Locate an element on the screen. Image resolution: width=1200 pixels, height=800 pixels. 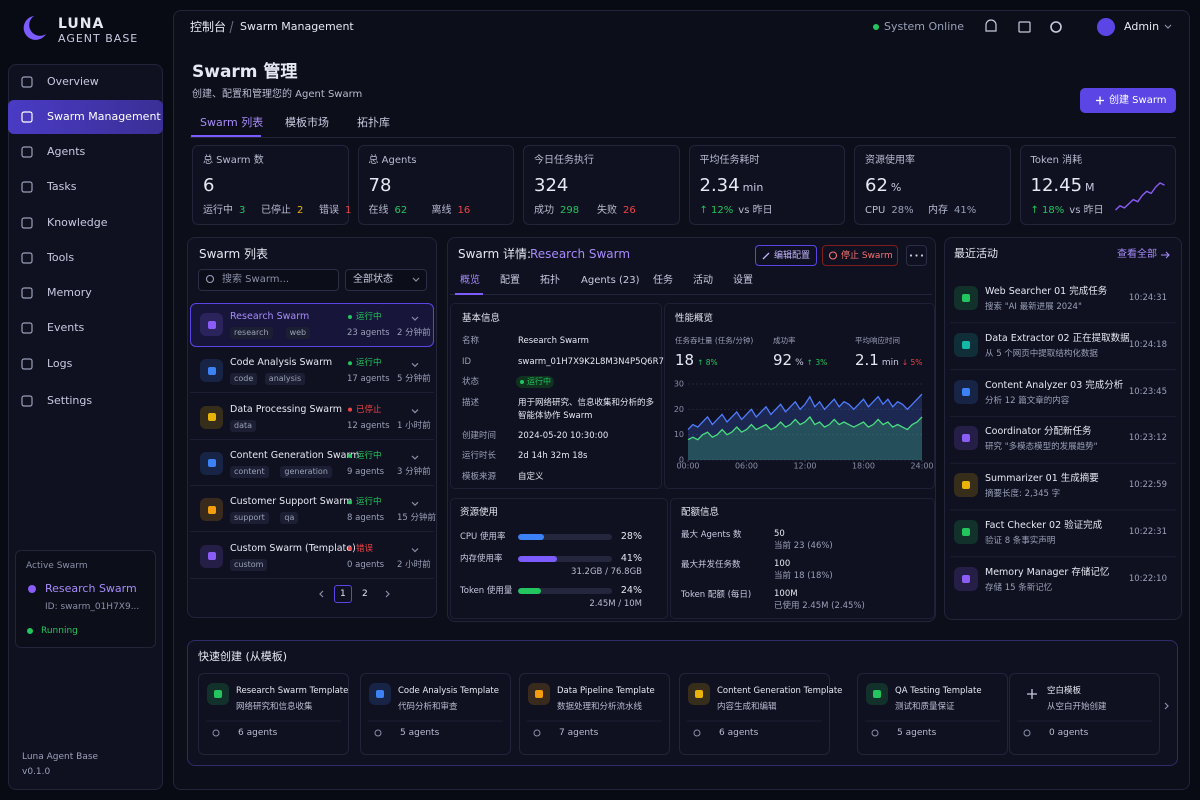
system-status: System Online is located at coordinates (924, 26).